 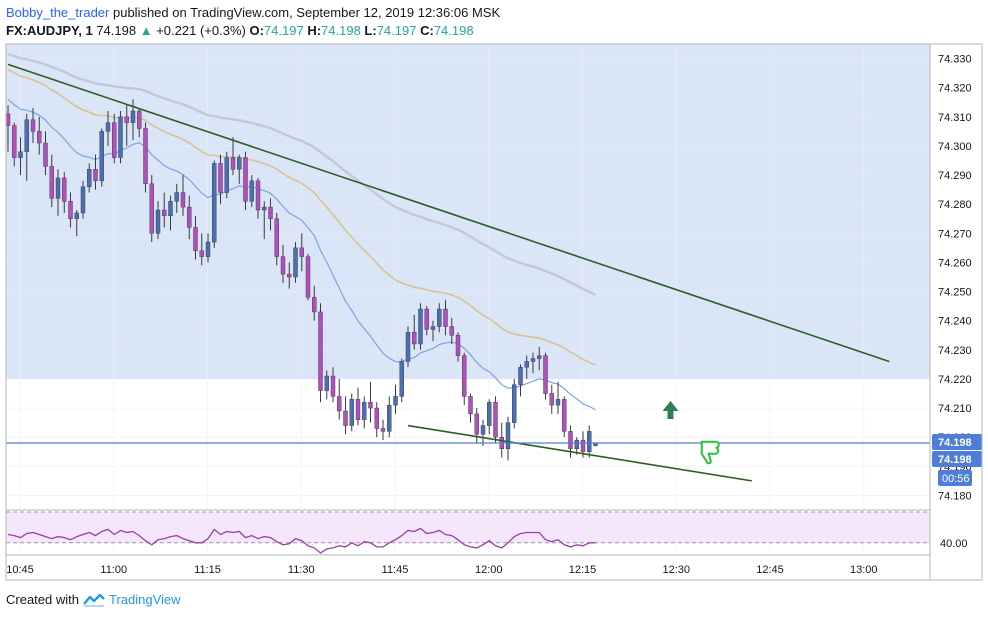 What do you see at coordinates (955, 409) in the screenshot?
I see `y-tick-label: 74.210` at bounding box center [955, 409].